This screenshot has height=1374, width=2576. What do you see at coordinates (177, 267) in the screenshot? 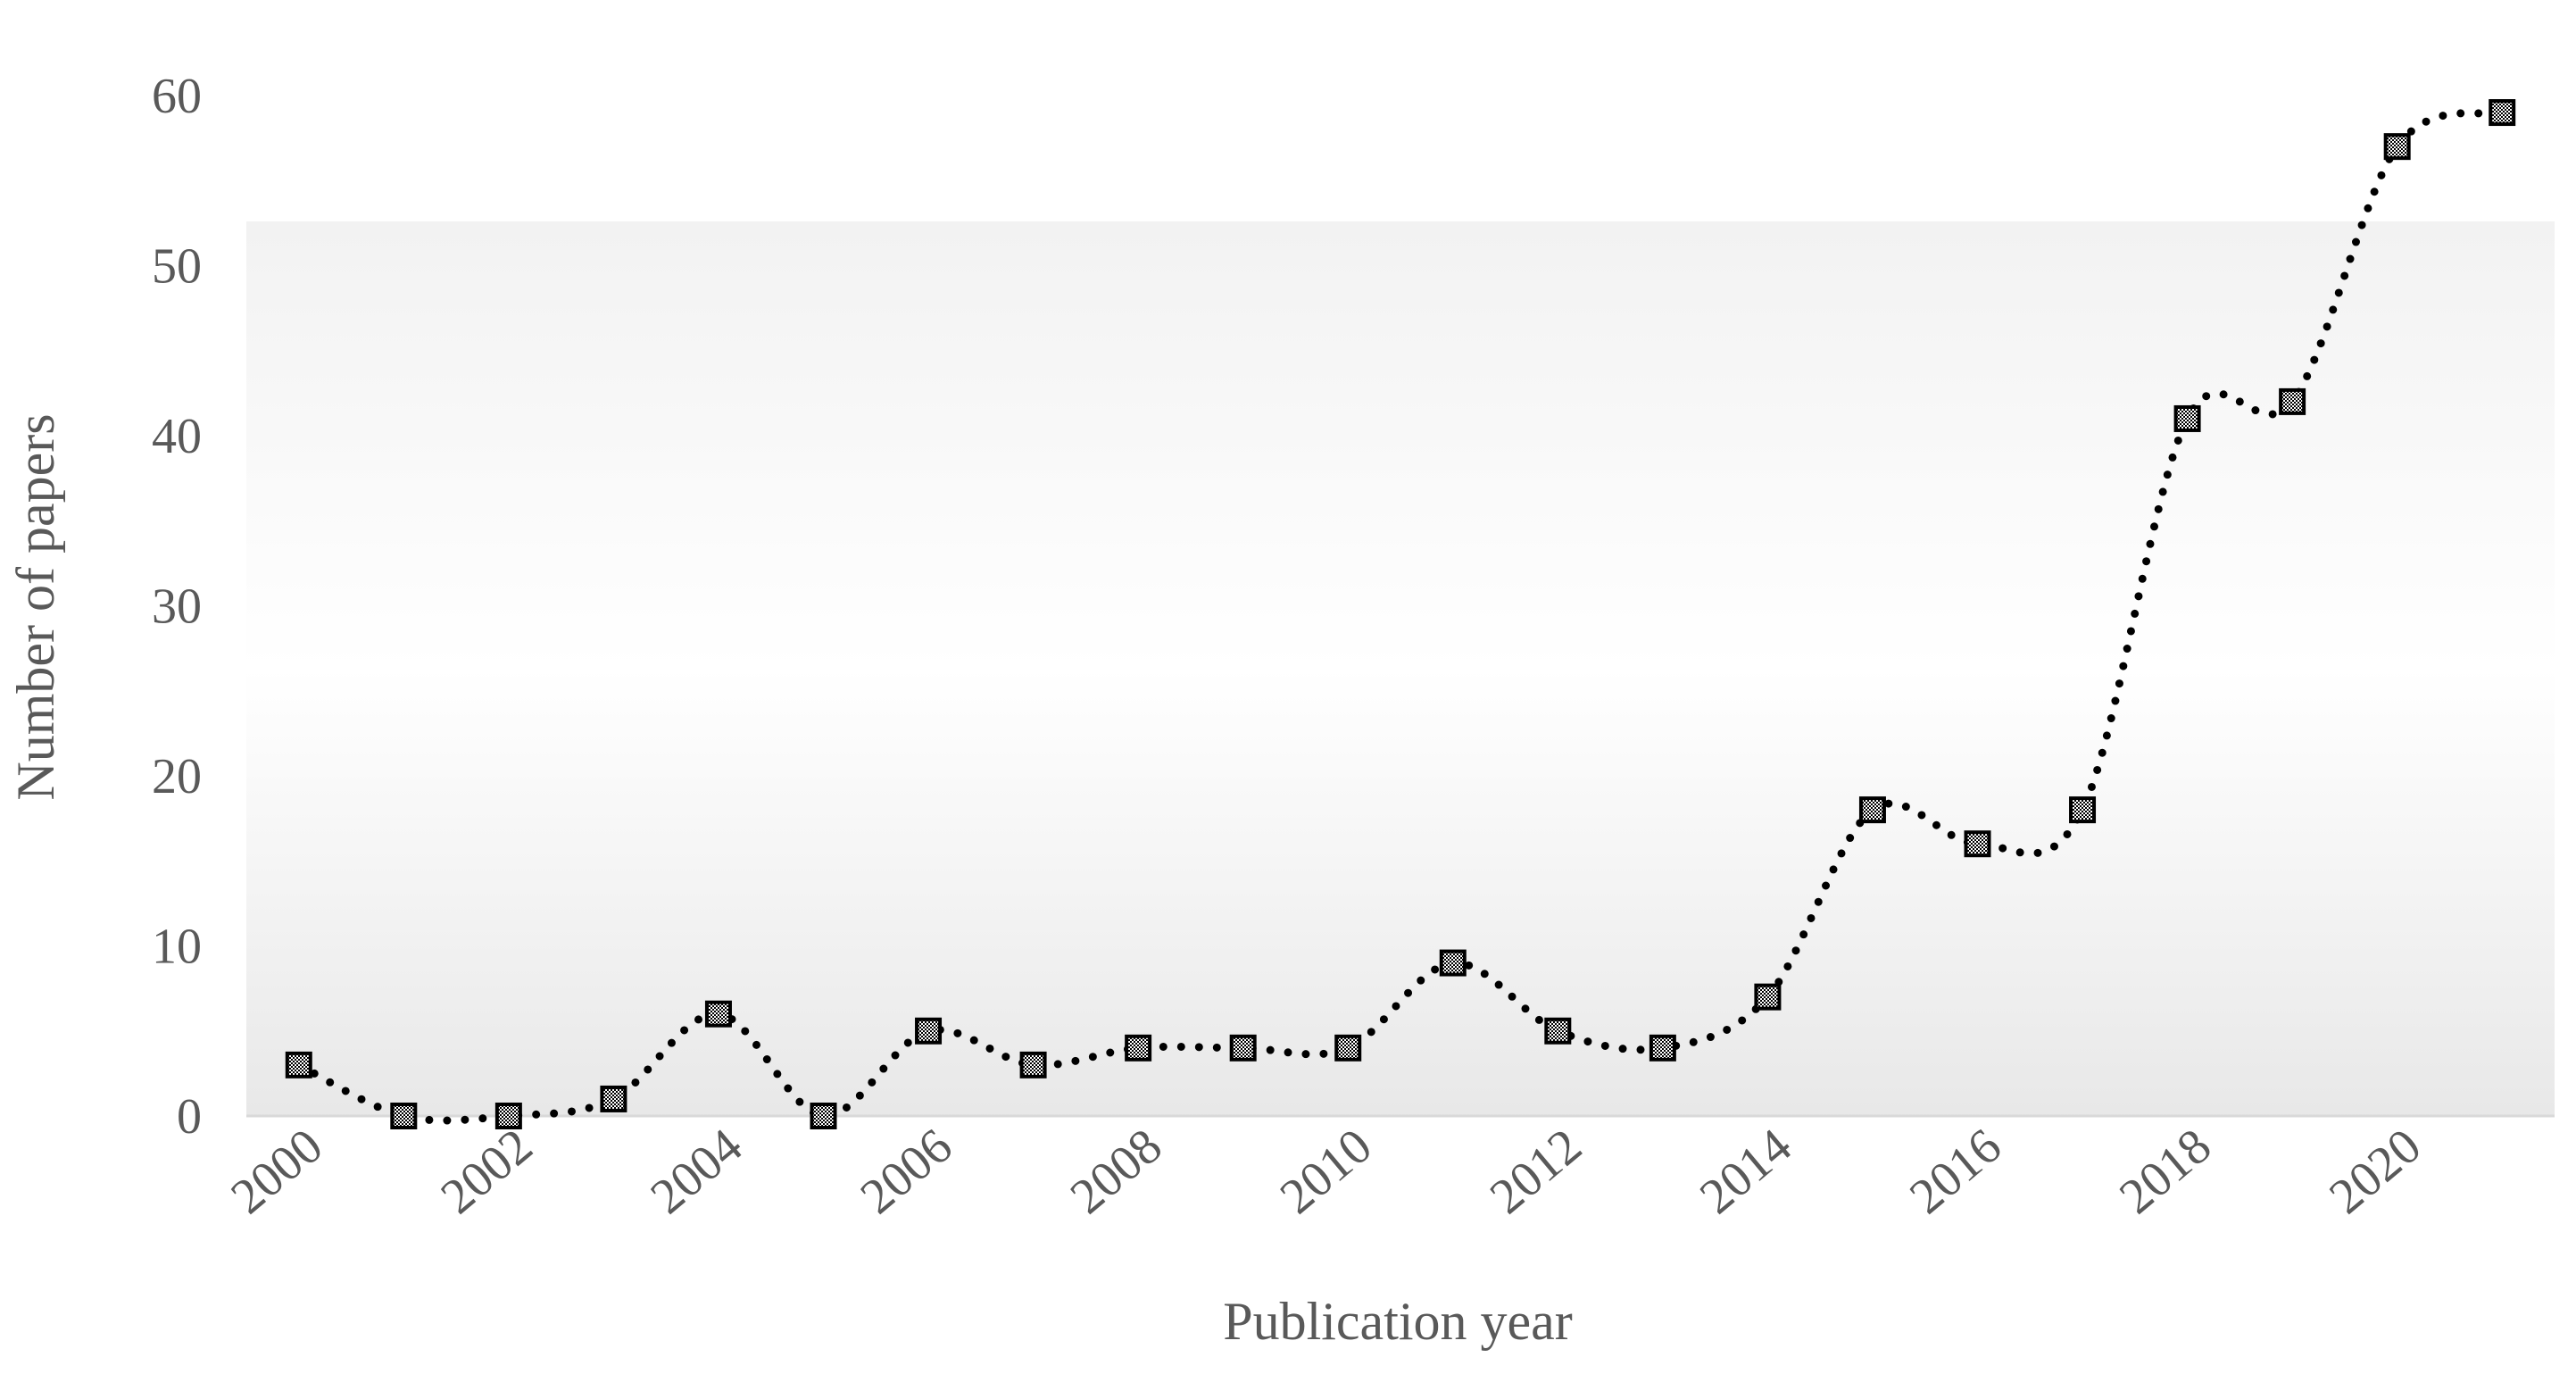
I see `y-tick-label: 50` at bounding box center [177, 267].